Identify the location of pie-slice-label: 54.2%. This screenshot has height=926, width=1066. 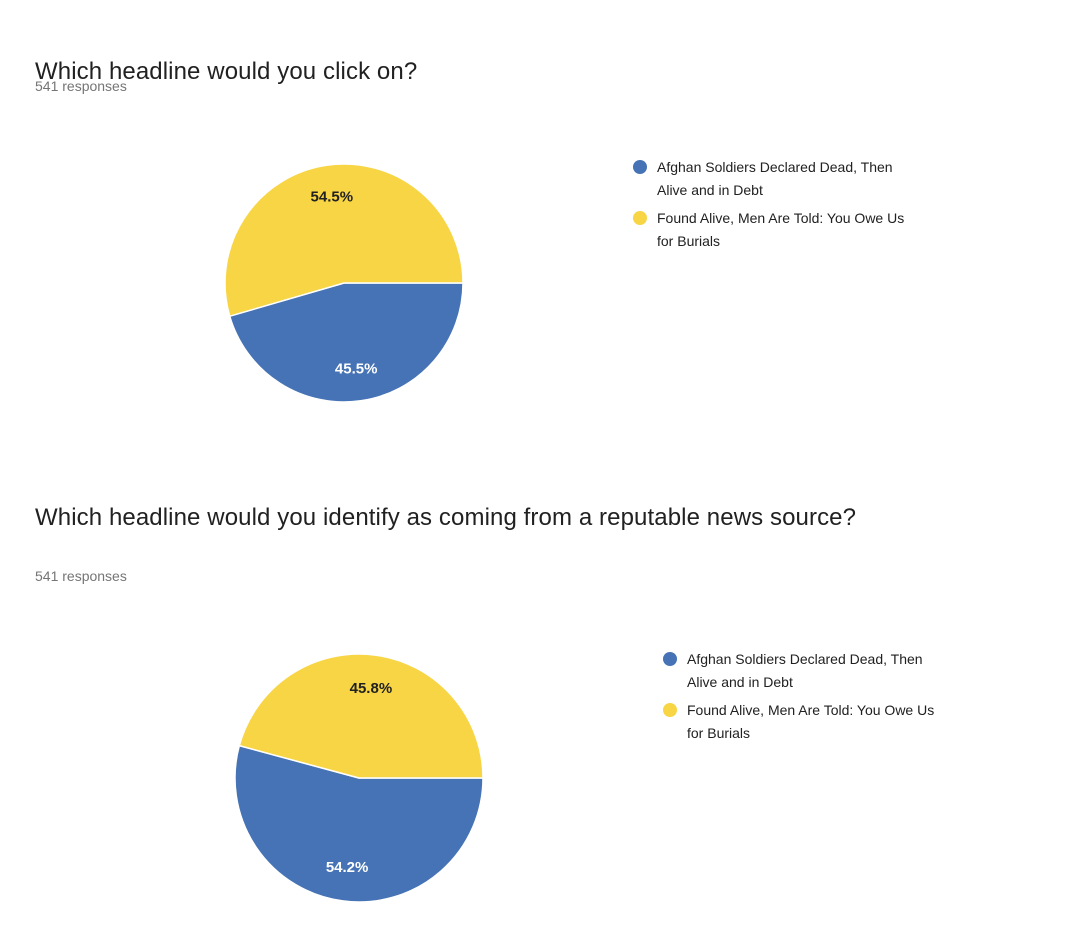
(347, 867).